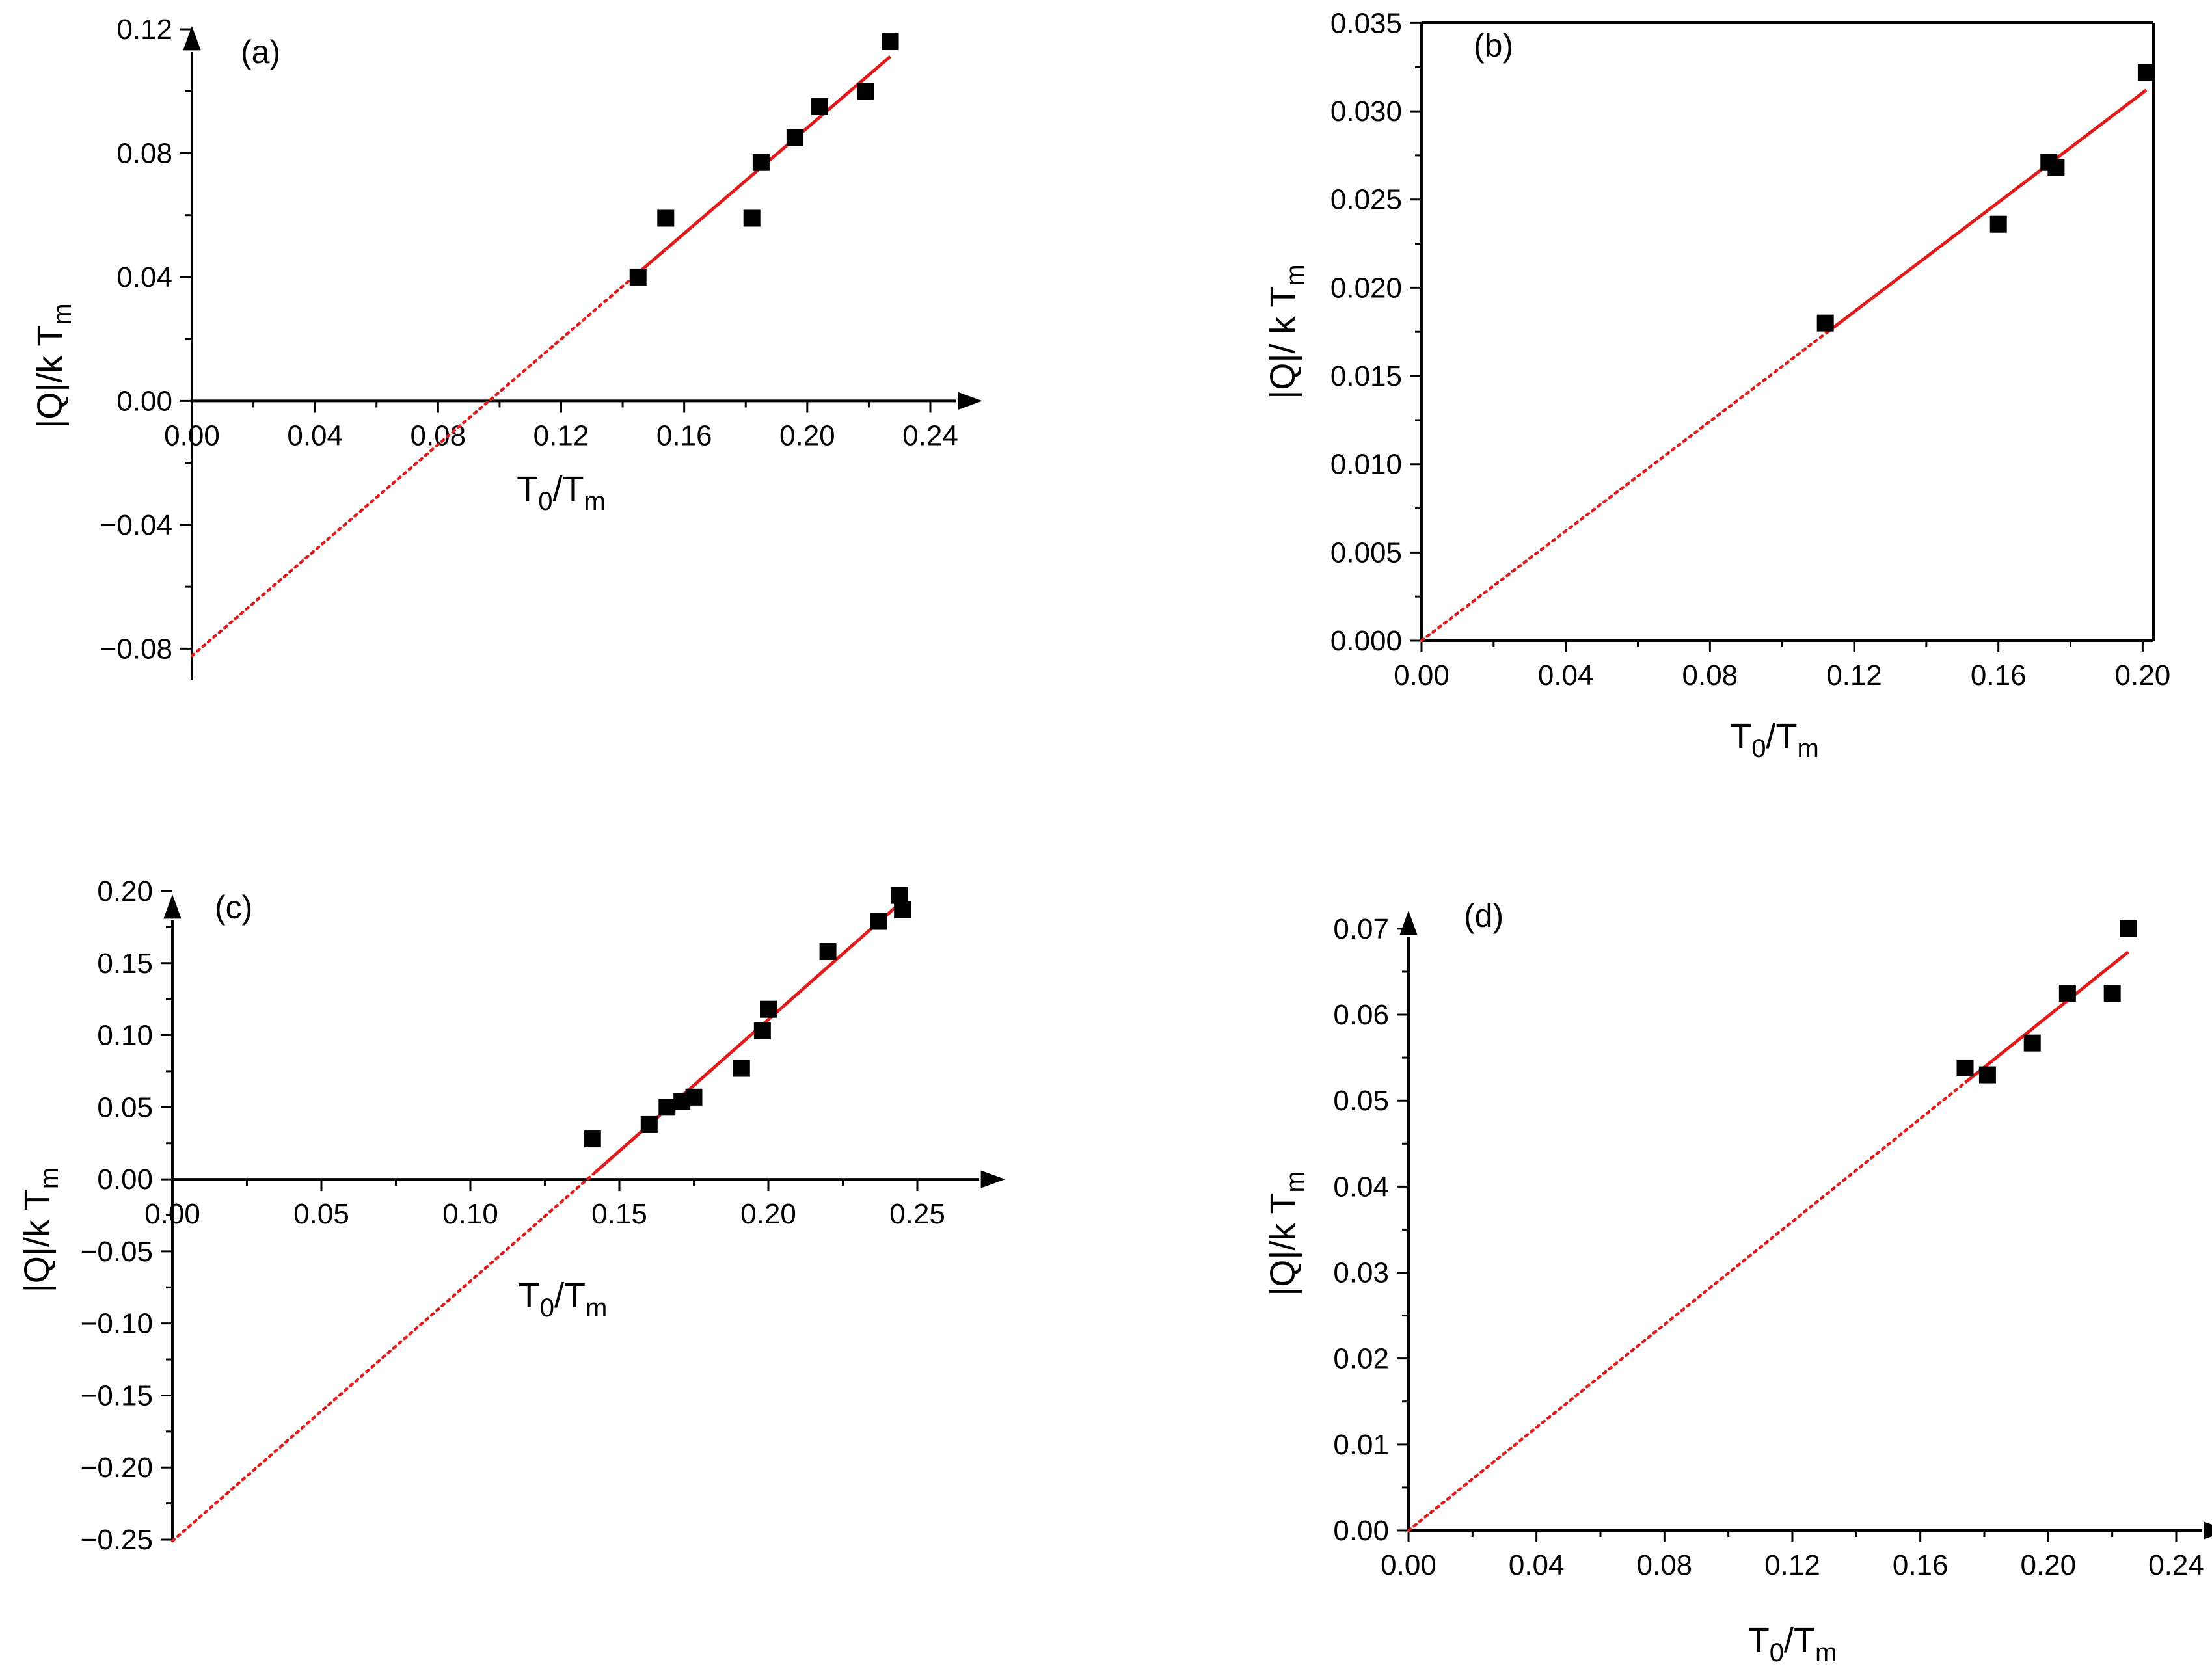 This screenshot has height=1669, width=2212. Describe the element at coordinates (1361, 1445) in the screenshot. I see `y-tick-label: 0.01` at that location.